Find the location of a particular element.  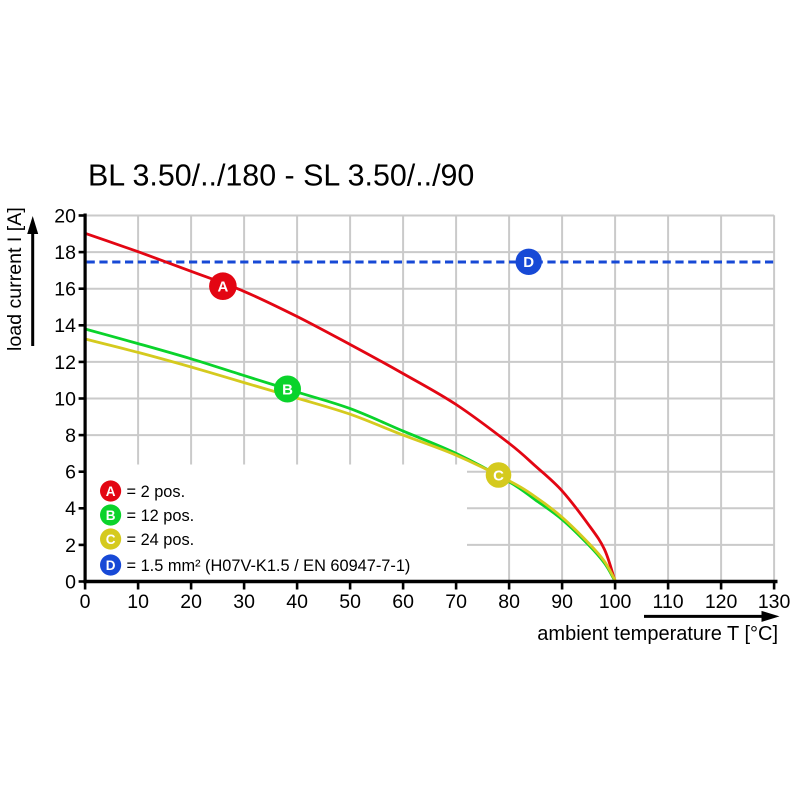

svg-text: 18 is located at coordinates (65, 253).